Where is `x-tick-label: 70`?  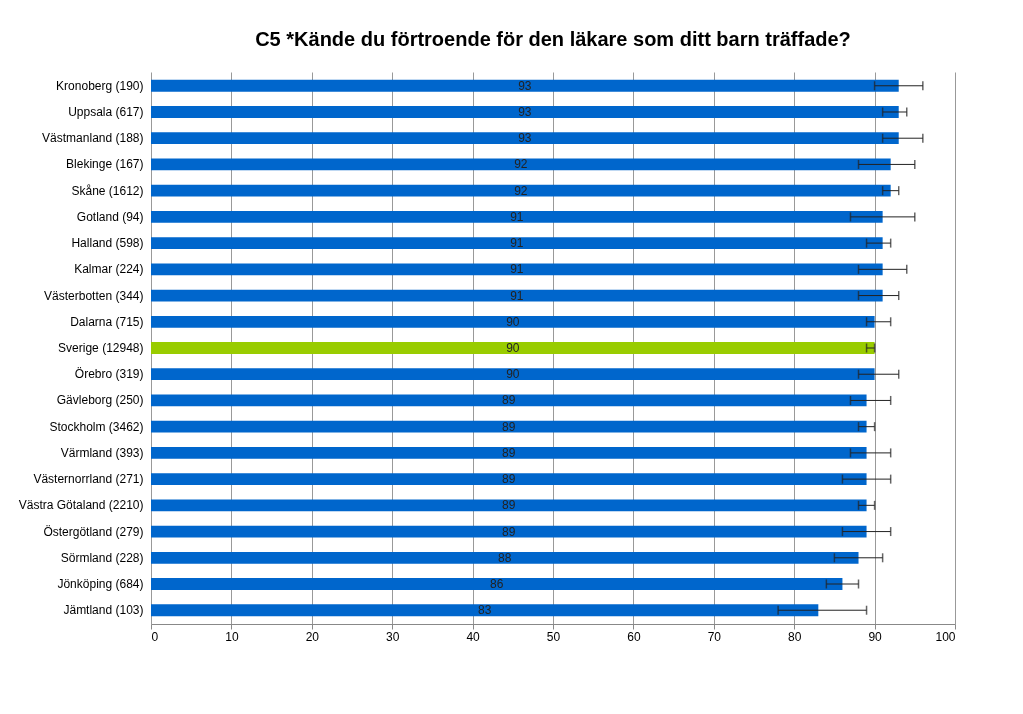
x-tick-label: 70 is located at coordinates (714, 636).